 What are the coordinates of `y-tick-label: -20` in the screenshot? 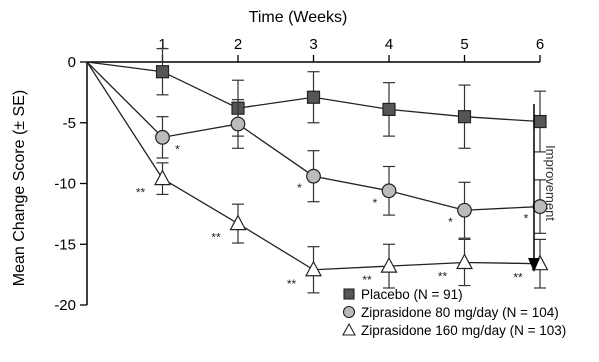 It's located at (65, 305).